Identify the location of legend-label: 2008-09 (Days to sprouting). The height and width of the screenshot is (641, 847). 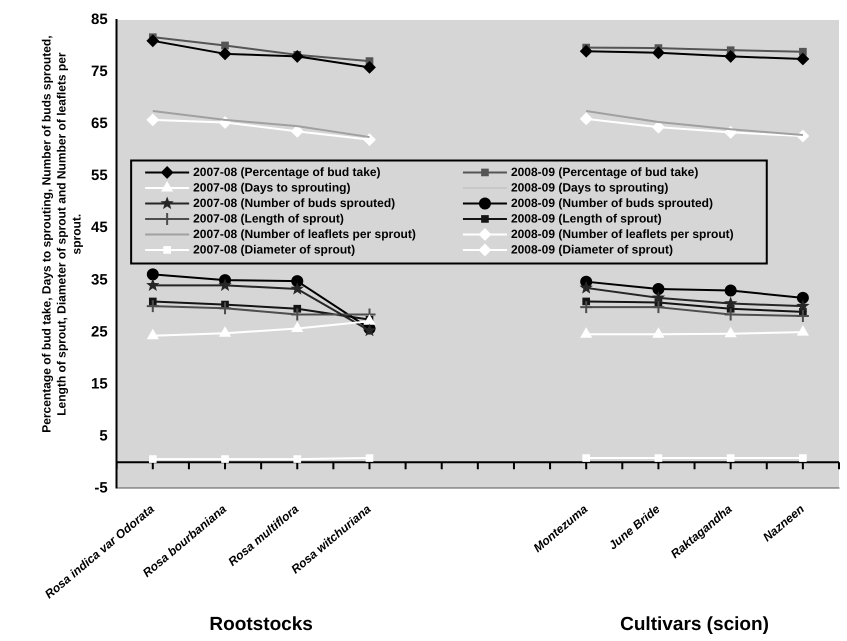
(589, 187).